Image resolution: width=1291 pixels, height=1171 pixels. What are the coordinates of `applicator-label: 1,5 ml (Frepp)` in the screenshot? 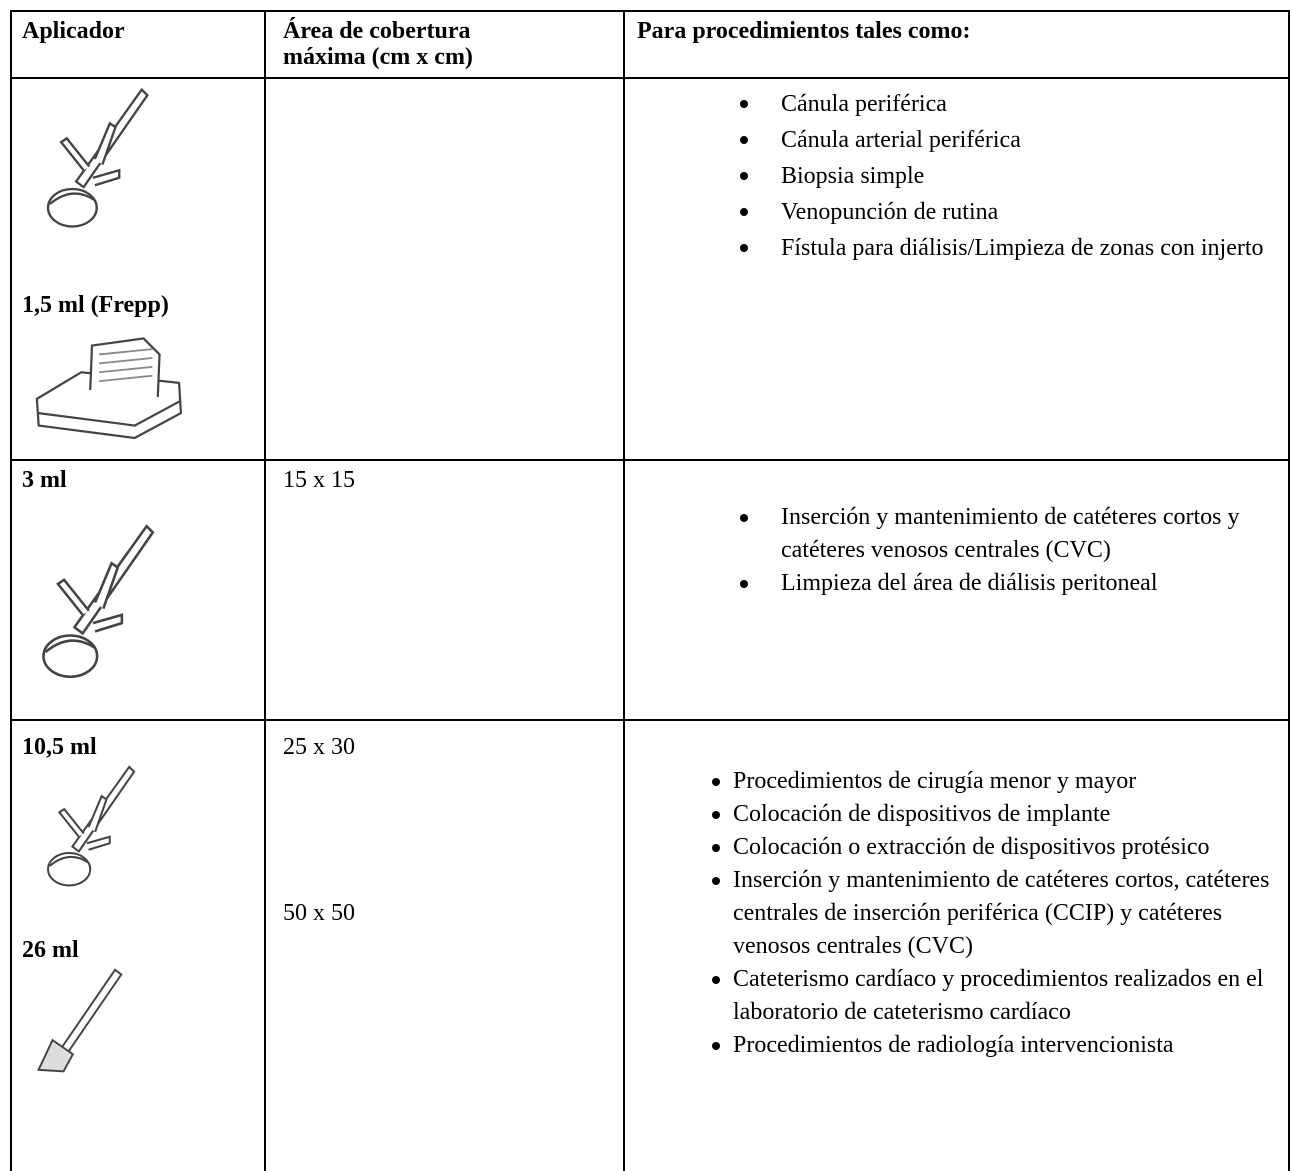 It's located at (95, 305).